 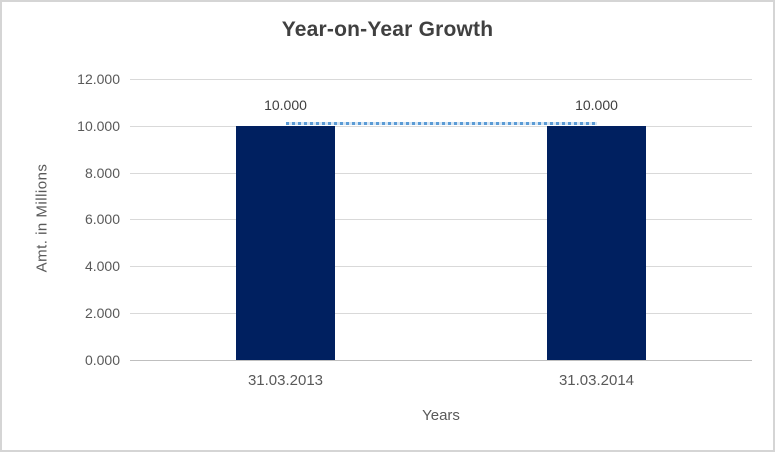 I want to click on y-tick-label: 2.000, so click(x=102, y=312).